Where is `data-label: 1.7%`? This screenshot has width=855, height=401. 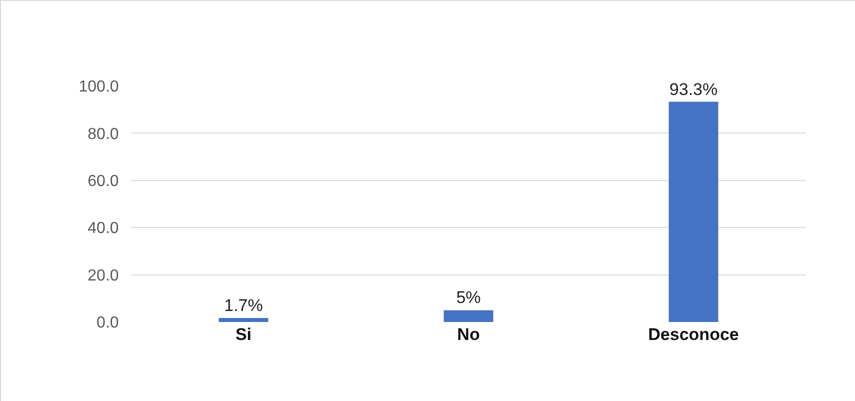 data-label: 1.7% is located at coordinates (243, 305).